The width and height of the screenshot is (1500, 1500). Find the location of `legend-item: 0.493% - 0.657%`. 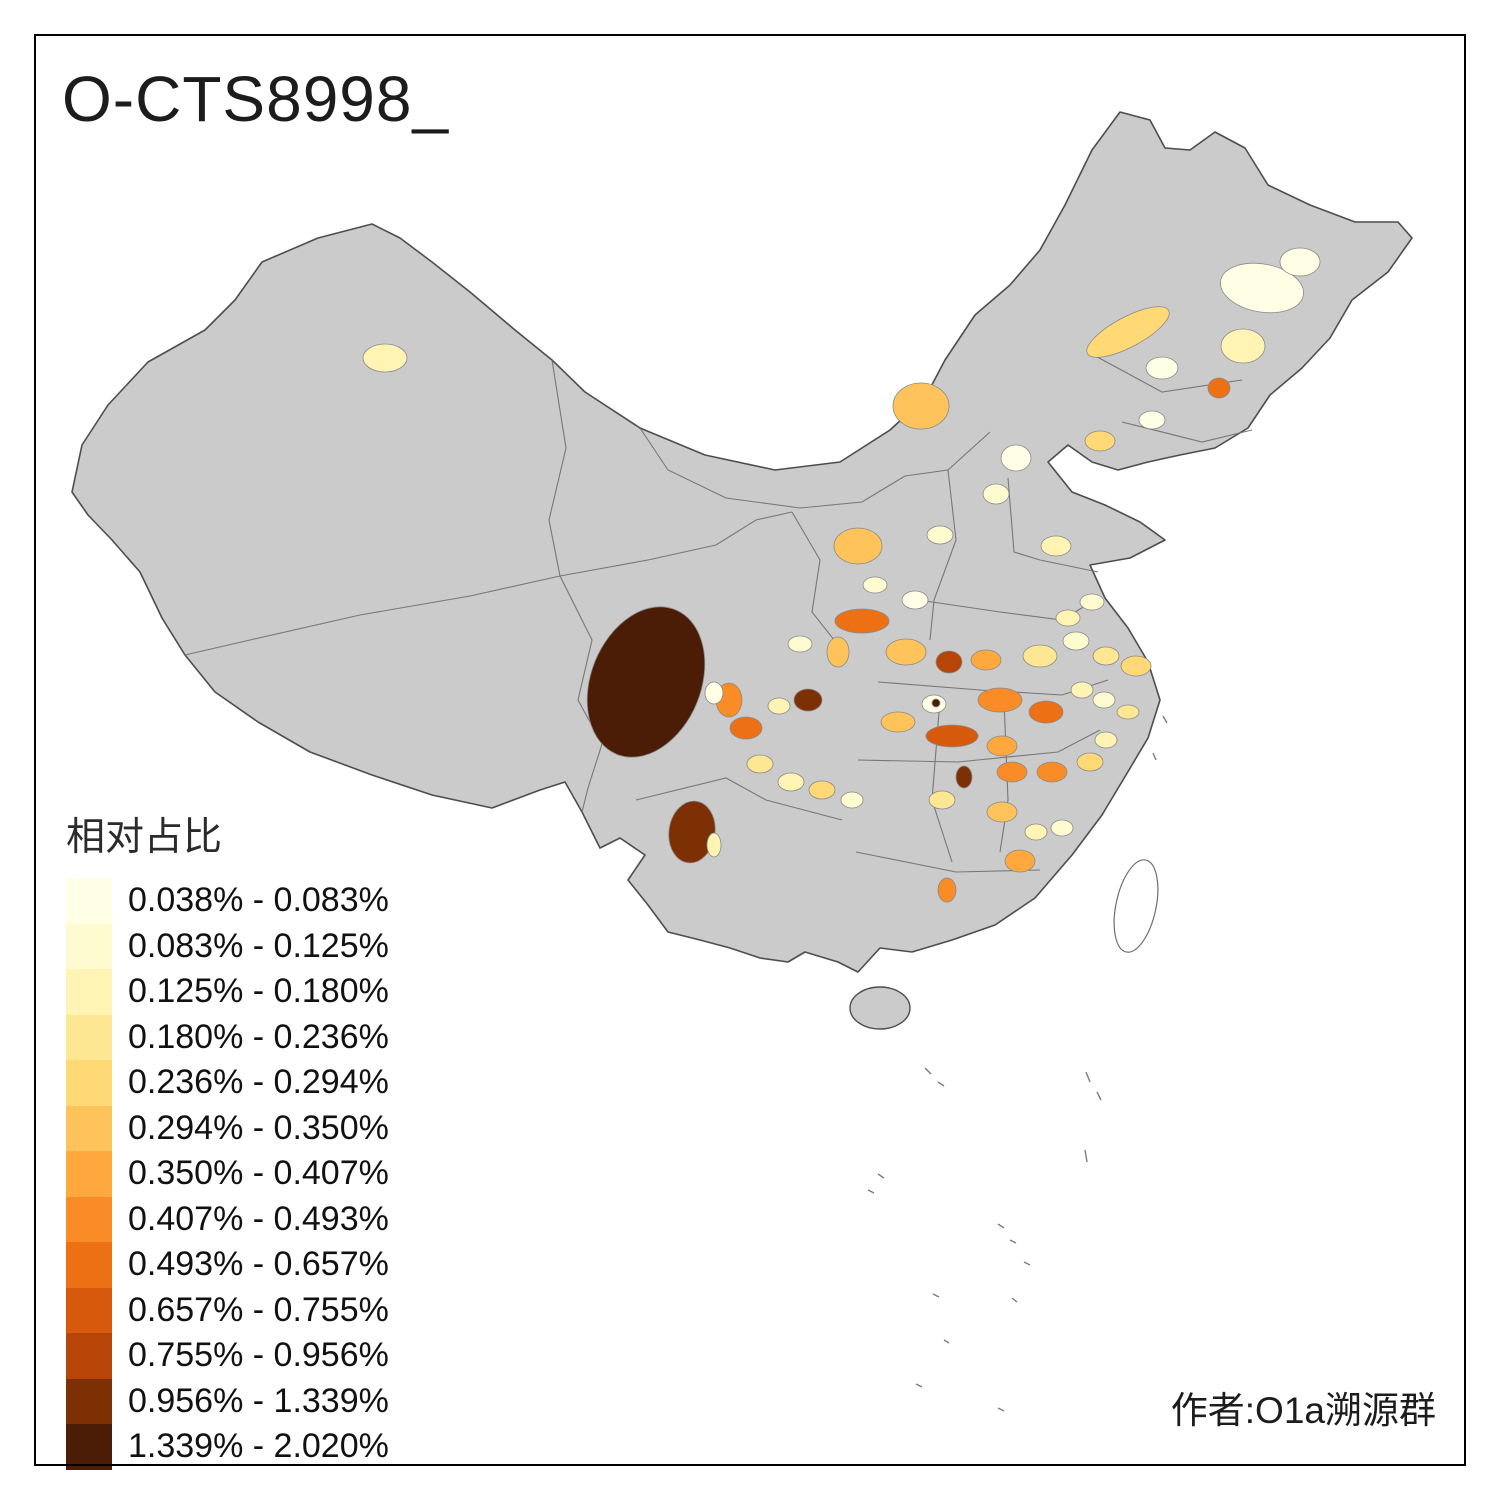

legend-item: 0.493% - 0.657% is located at coordinates (227, 1265).